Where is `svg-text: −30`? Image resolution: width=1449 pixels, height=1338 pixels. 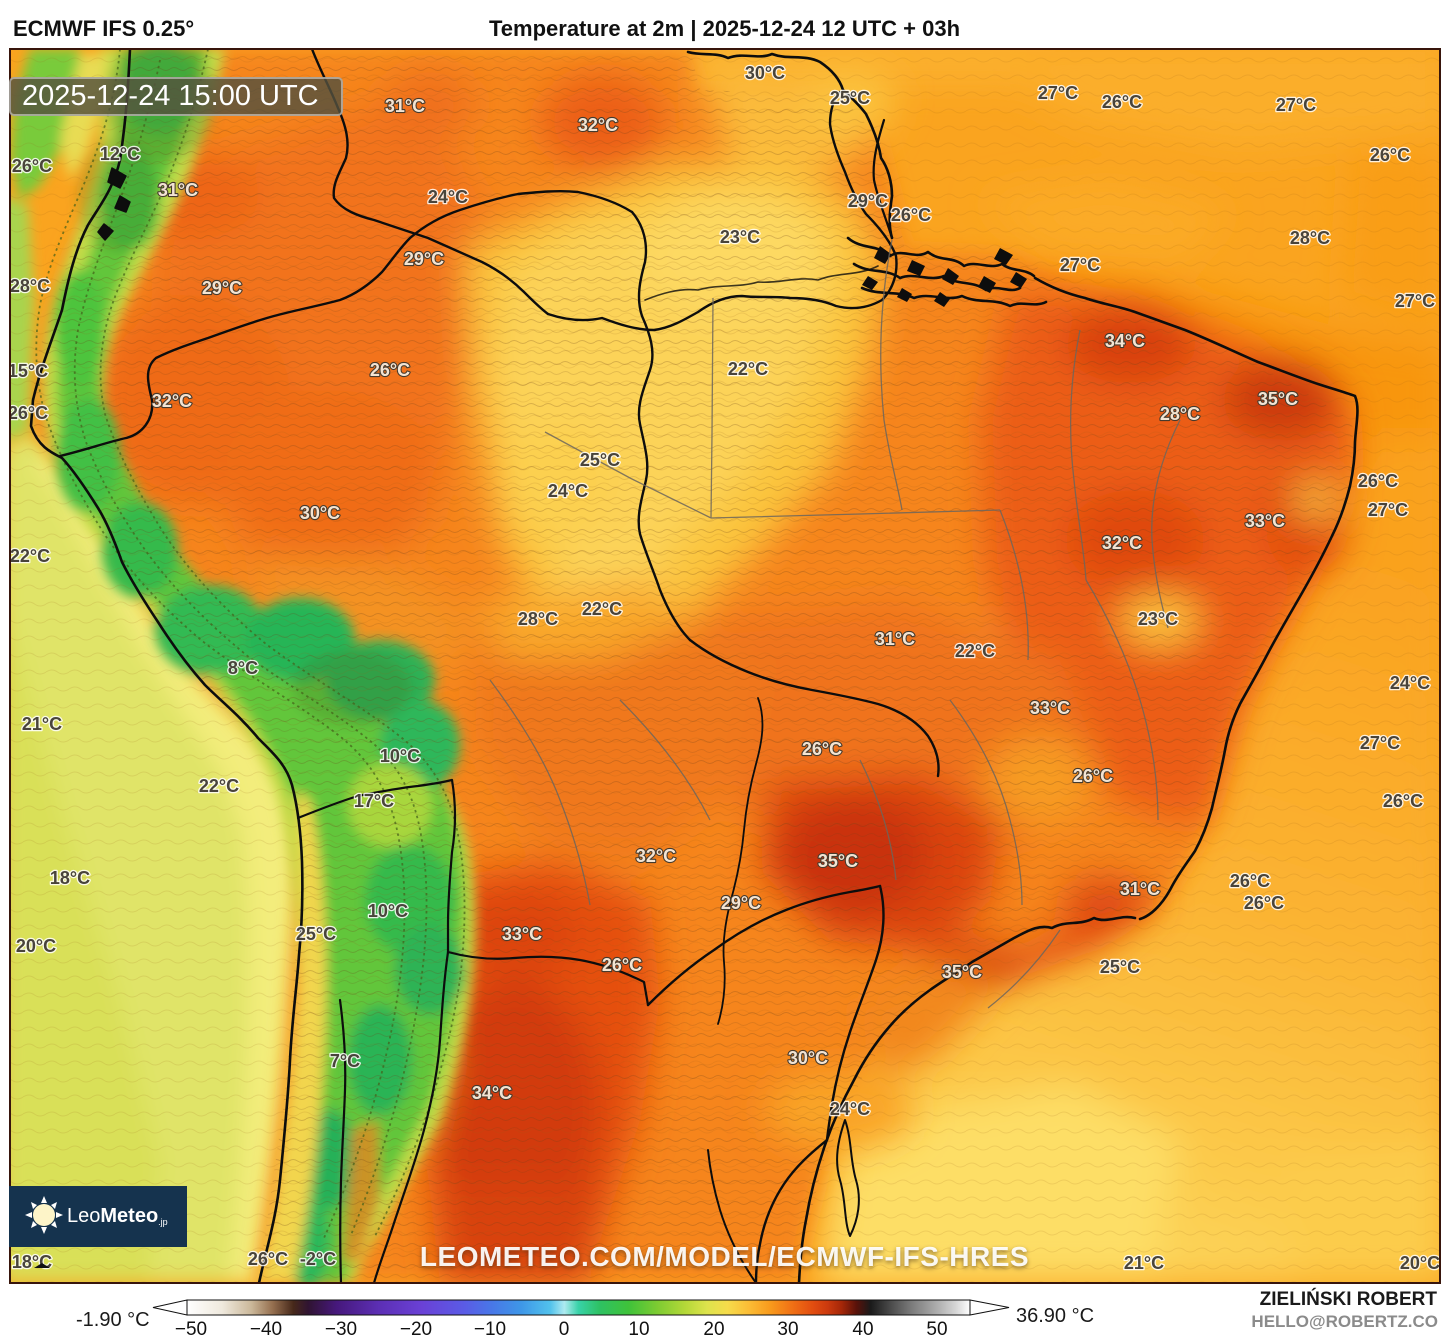 svg-text: −30 is located at coordinates (341, 1328).